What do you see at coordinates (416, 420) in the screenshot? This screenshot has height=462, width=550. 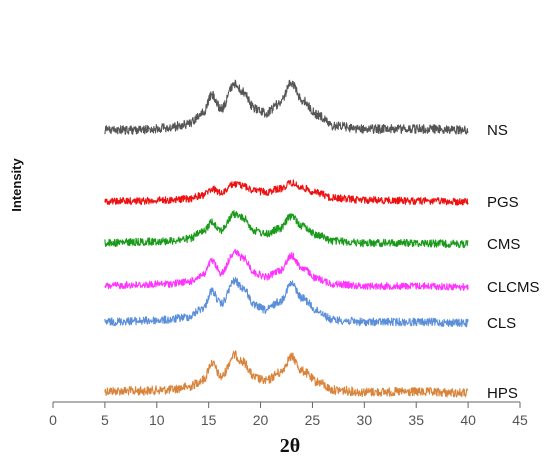 I see `x-tick-label: 35` at bounding box center [416, 420].